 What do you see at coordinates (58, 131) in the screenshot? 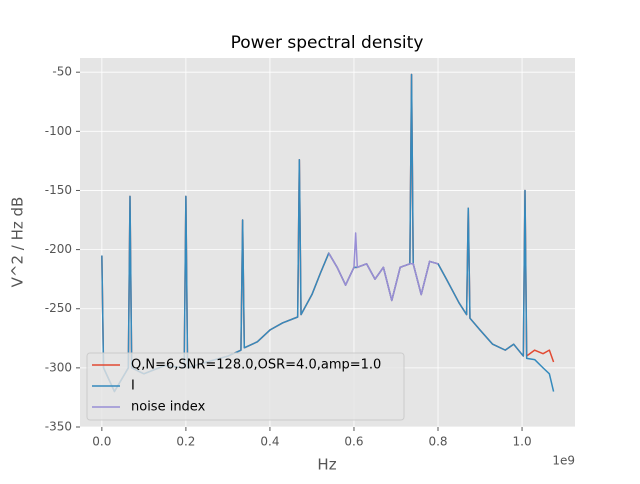
I see `y-tick-label: -100` at bounding box center [58, 131].